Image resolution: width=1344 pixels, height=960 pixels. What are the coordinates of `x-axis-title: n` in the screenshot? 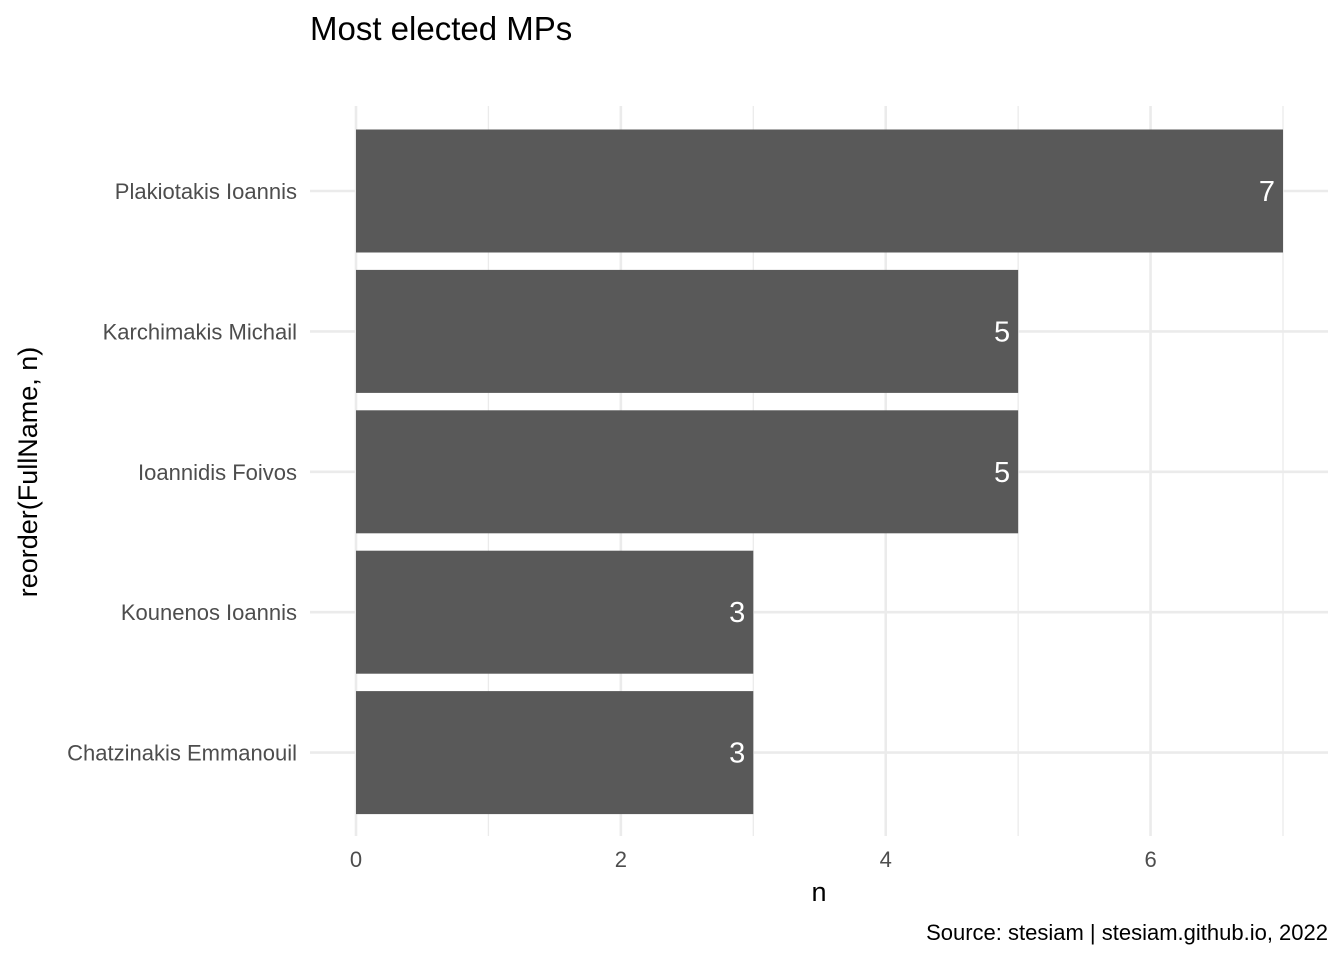 It's located at (818, 892).